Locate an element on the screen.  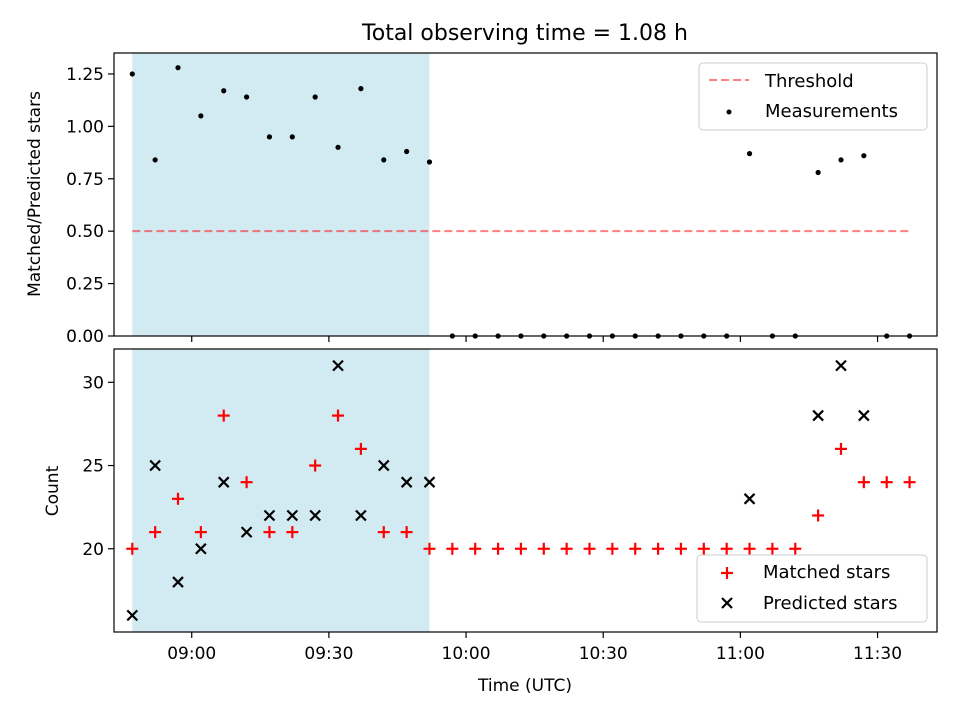
top-y-ticks: 0.00 0.25 0.50 0.75 1.00 1.25 is located at coordinates (90, 206).